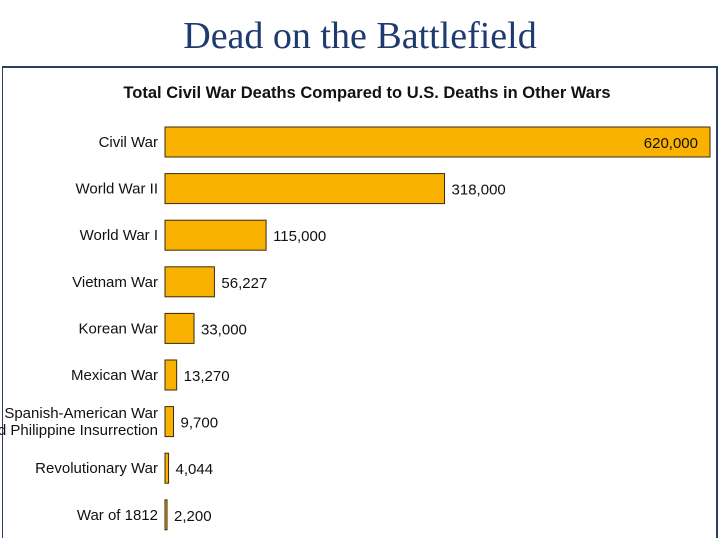 The width and height of the screenshot is (720, 540). I want to click on category-label-line: Korean War, so click(118, 328).